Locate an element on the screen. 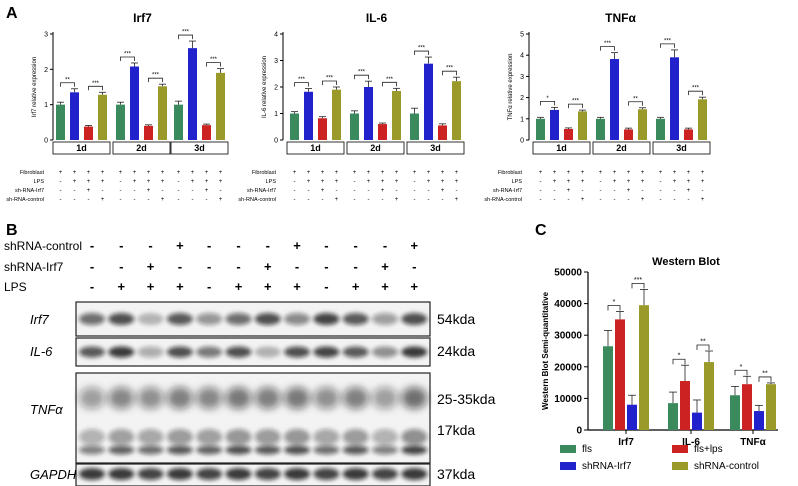 Image resolution: width=798 pixels, height=486 pixels. x-tick-label: Irf7 is located at coordinates (626, 442).